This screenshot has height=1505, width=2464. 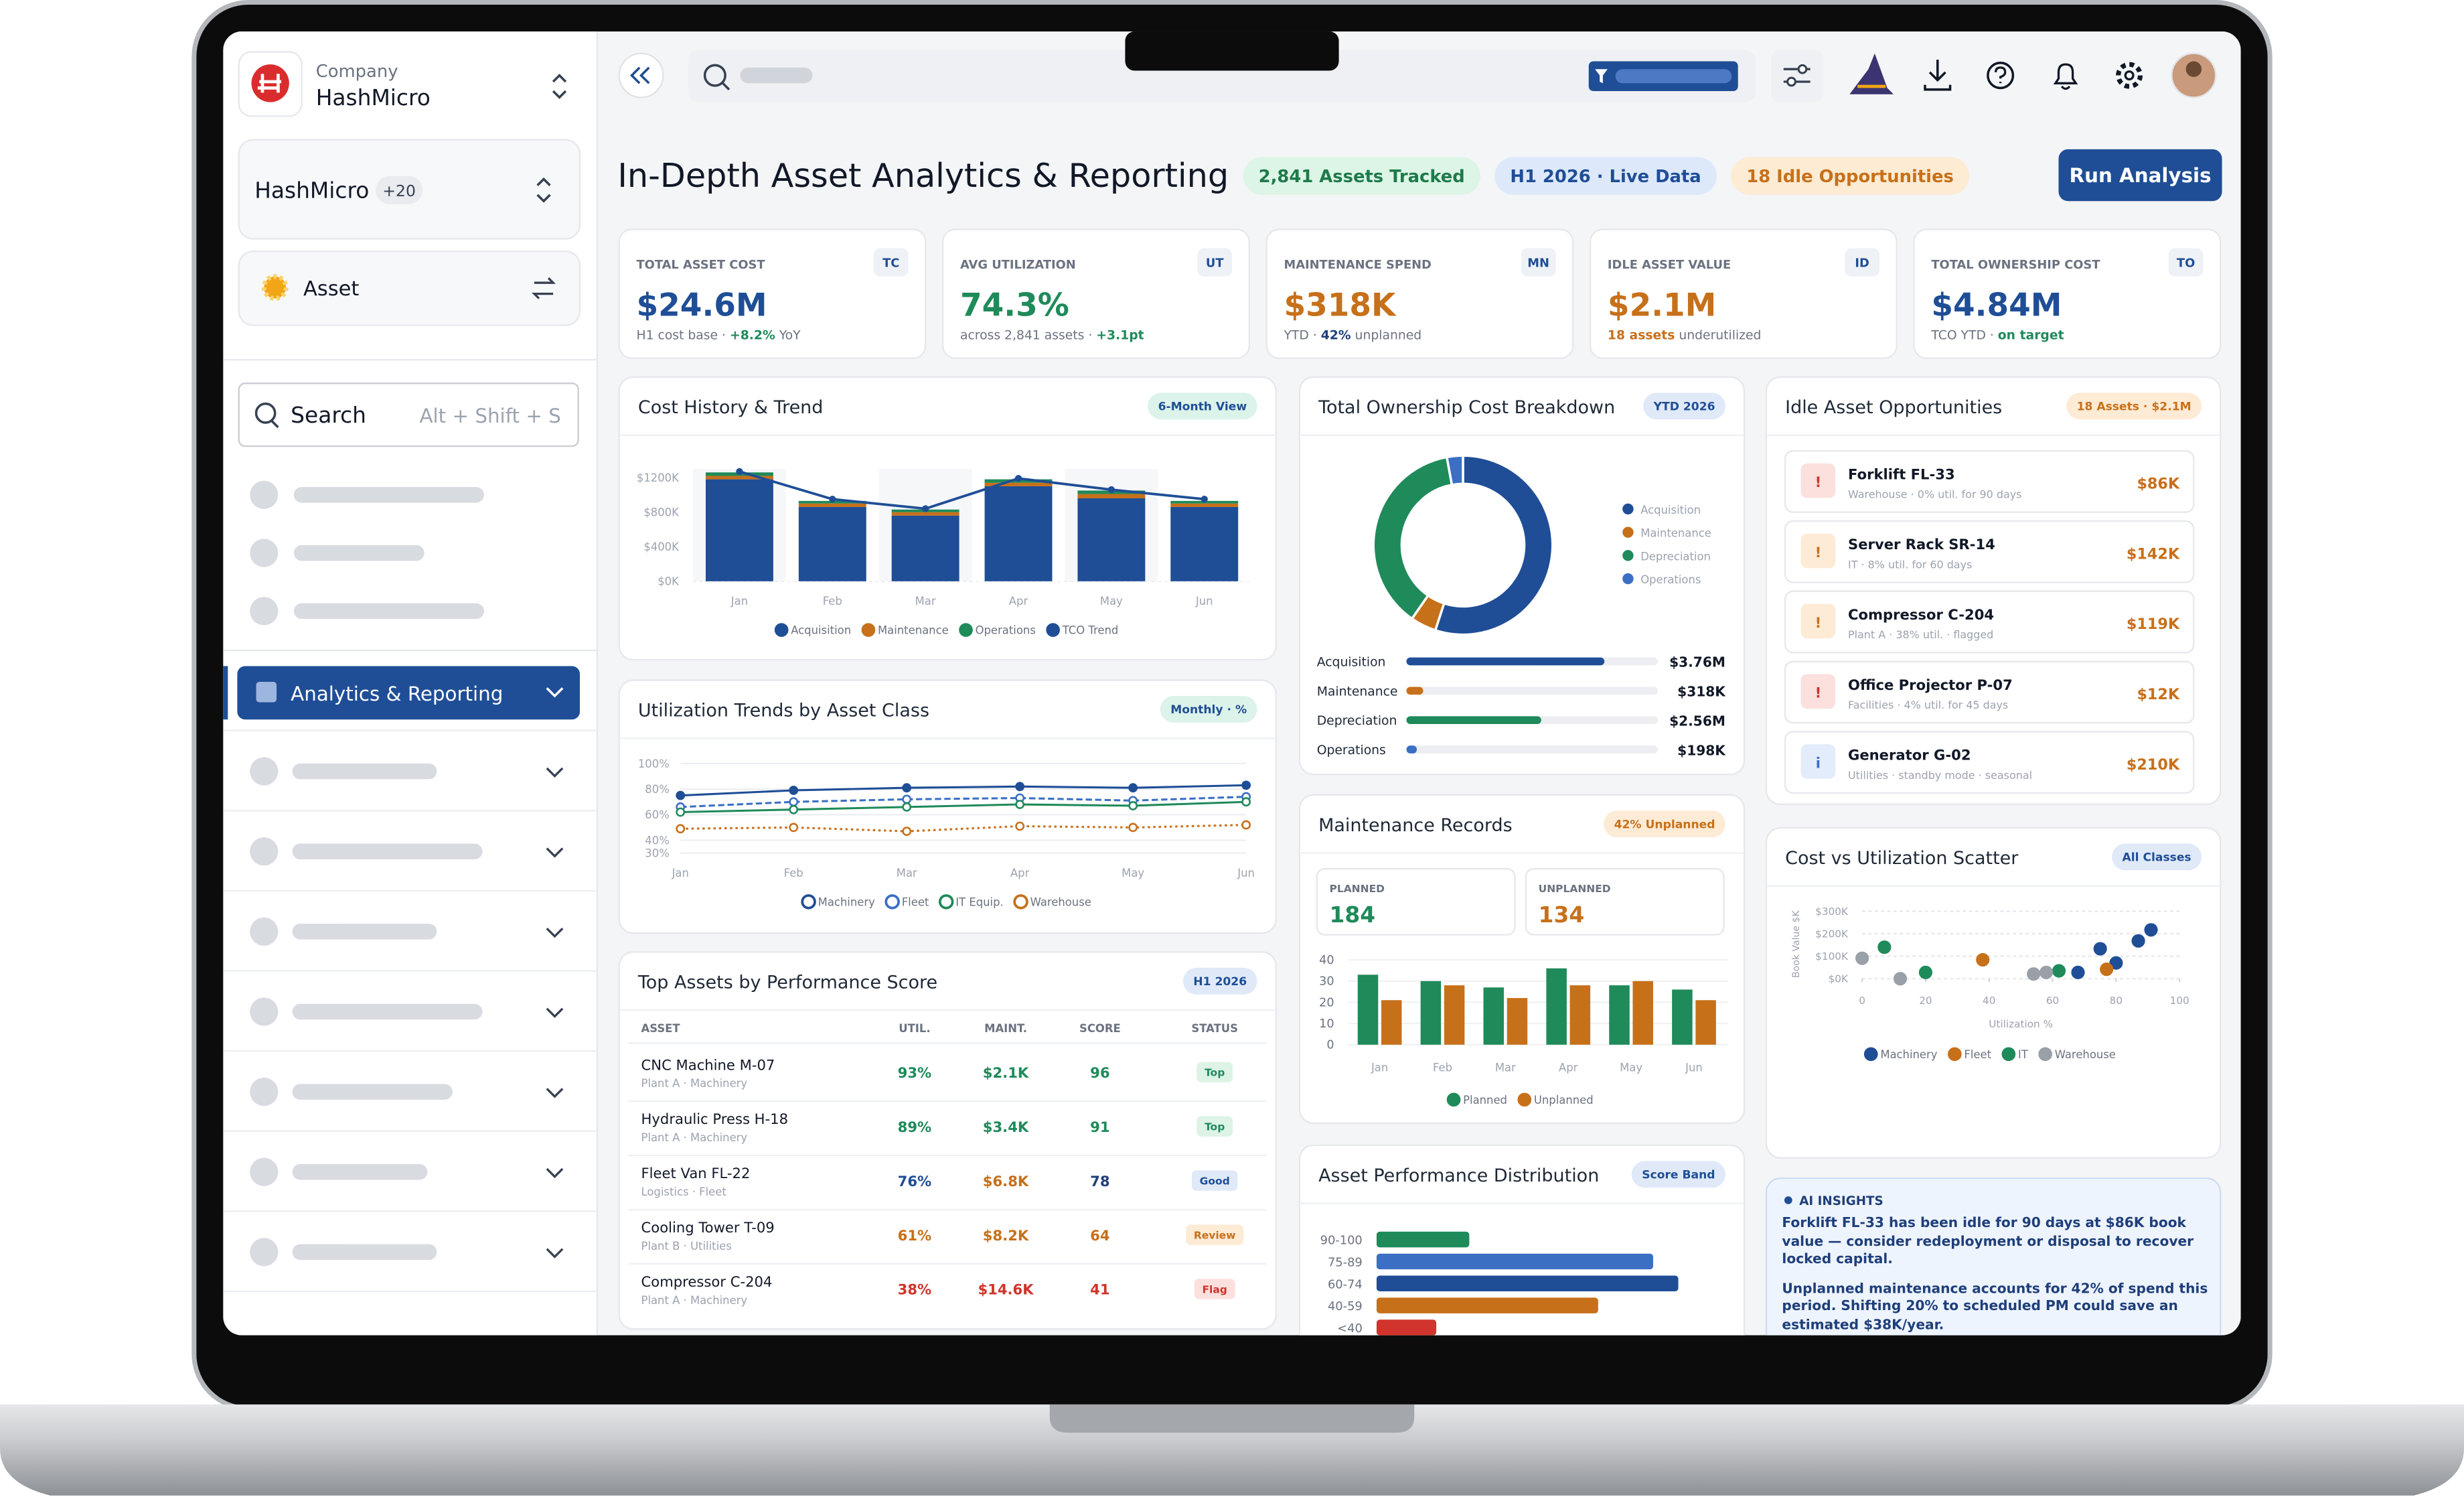 What do you see at coordinates (265, 413) in the screenshot?
I see `search-icon` at bounding box center [265, 413].